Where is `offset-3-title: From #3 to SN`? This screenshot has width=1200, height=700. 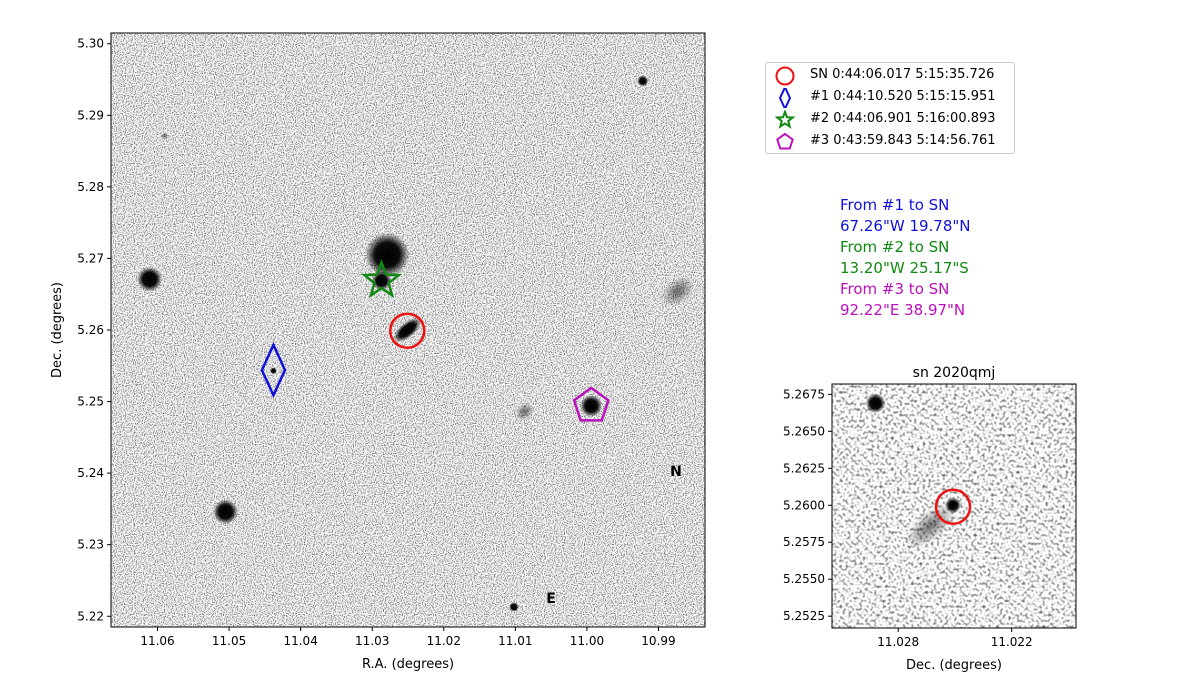 offset-3-title: From #3 to SN is located at coordinates (895, 289).